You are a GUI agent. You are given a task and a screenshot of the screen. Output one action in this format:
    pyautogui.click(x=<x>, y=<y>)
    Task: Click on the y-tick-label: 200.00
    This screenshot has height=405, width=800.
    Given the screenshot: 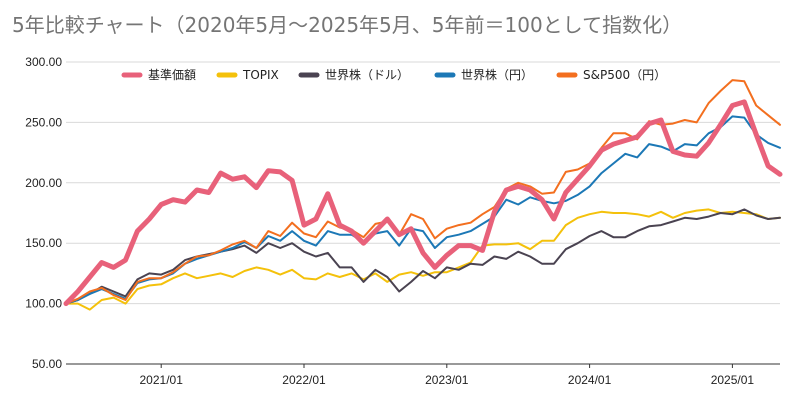 What is the action you would take?
    pyautogui.click(x=43, y=183)
    